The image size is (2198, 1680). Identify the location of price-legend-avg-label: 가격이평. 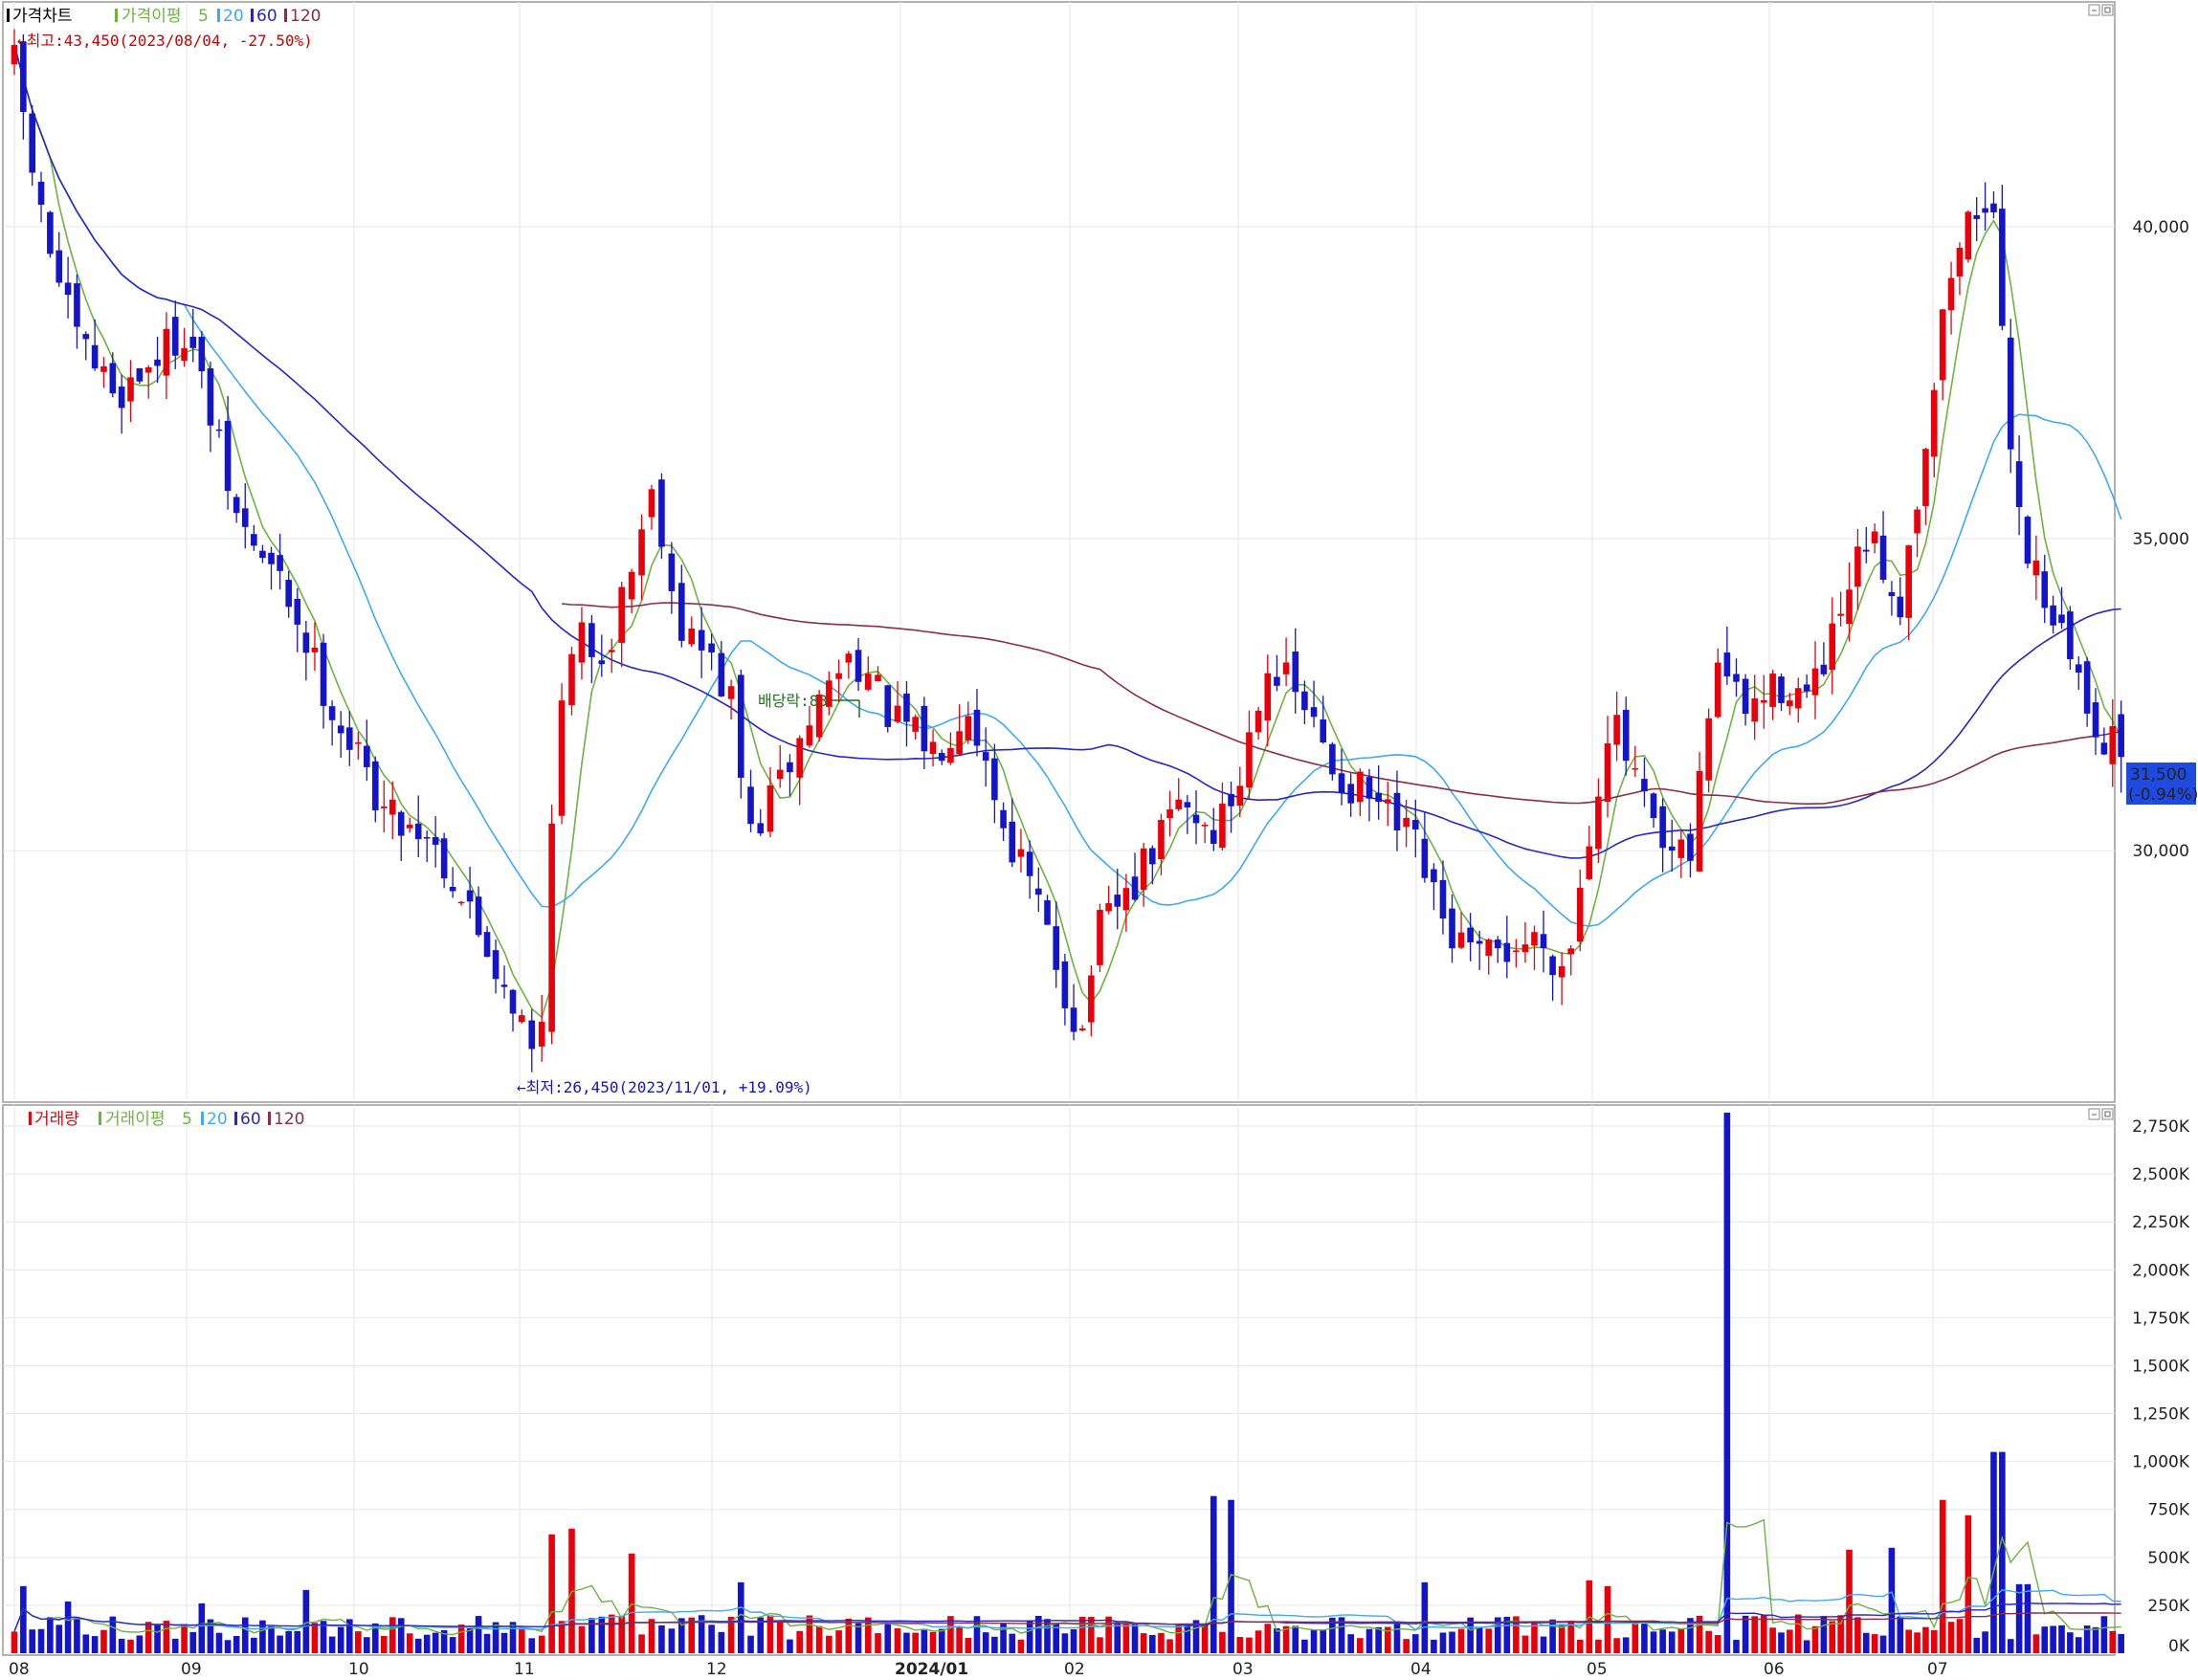
(152, 17).